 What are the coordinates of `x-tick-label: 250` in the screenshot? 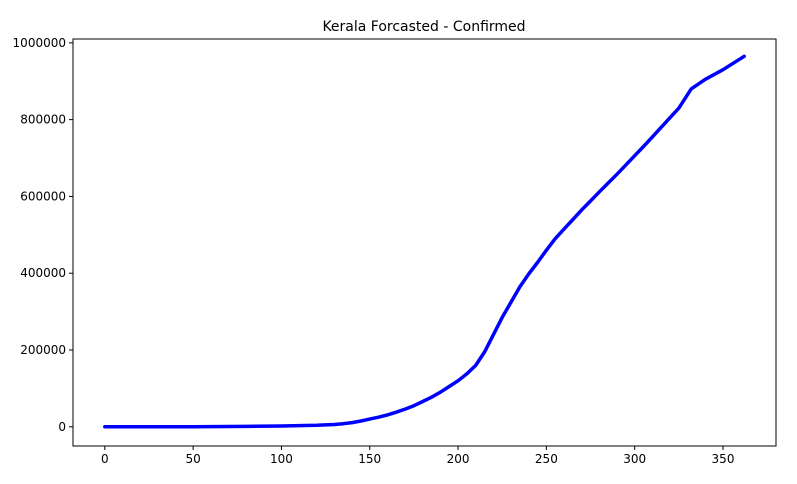 It's located at (546, 459).